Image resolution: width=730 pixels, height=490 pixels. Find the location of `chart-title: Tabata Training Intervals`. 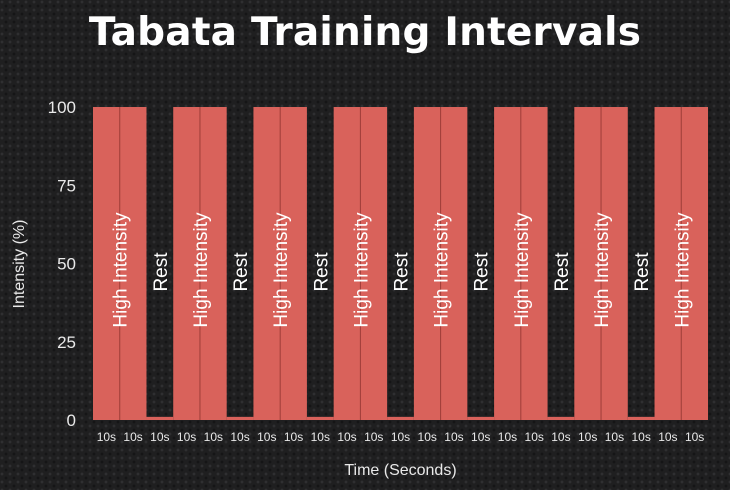

chart-title: Tabata Training Intervals is located at coordinates (365, 32).